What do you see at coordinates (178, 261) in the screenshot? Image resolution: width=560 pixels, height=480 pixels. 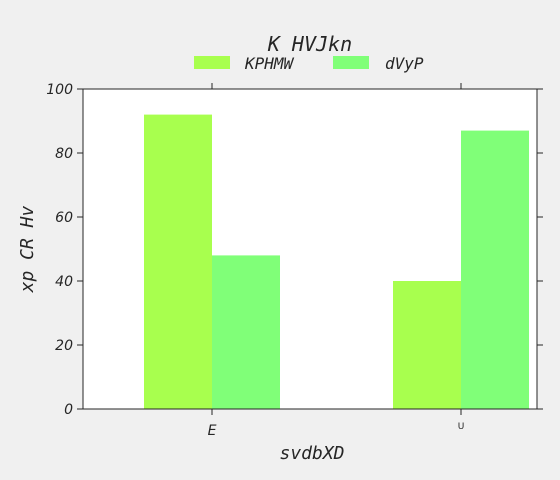 I see `bar-series-1-e` at bounding box center [178, 261].